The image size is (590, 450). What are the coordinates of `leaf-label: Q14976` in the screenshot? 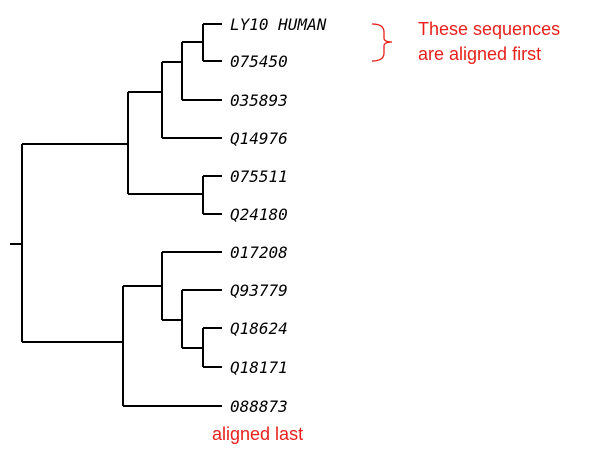 It's located at (259, 138).